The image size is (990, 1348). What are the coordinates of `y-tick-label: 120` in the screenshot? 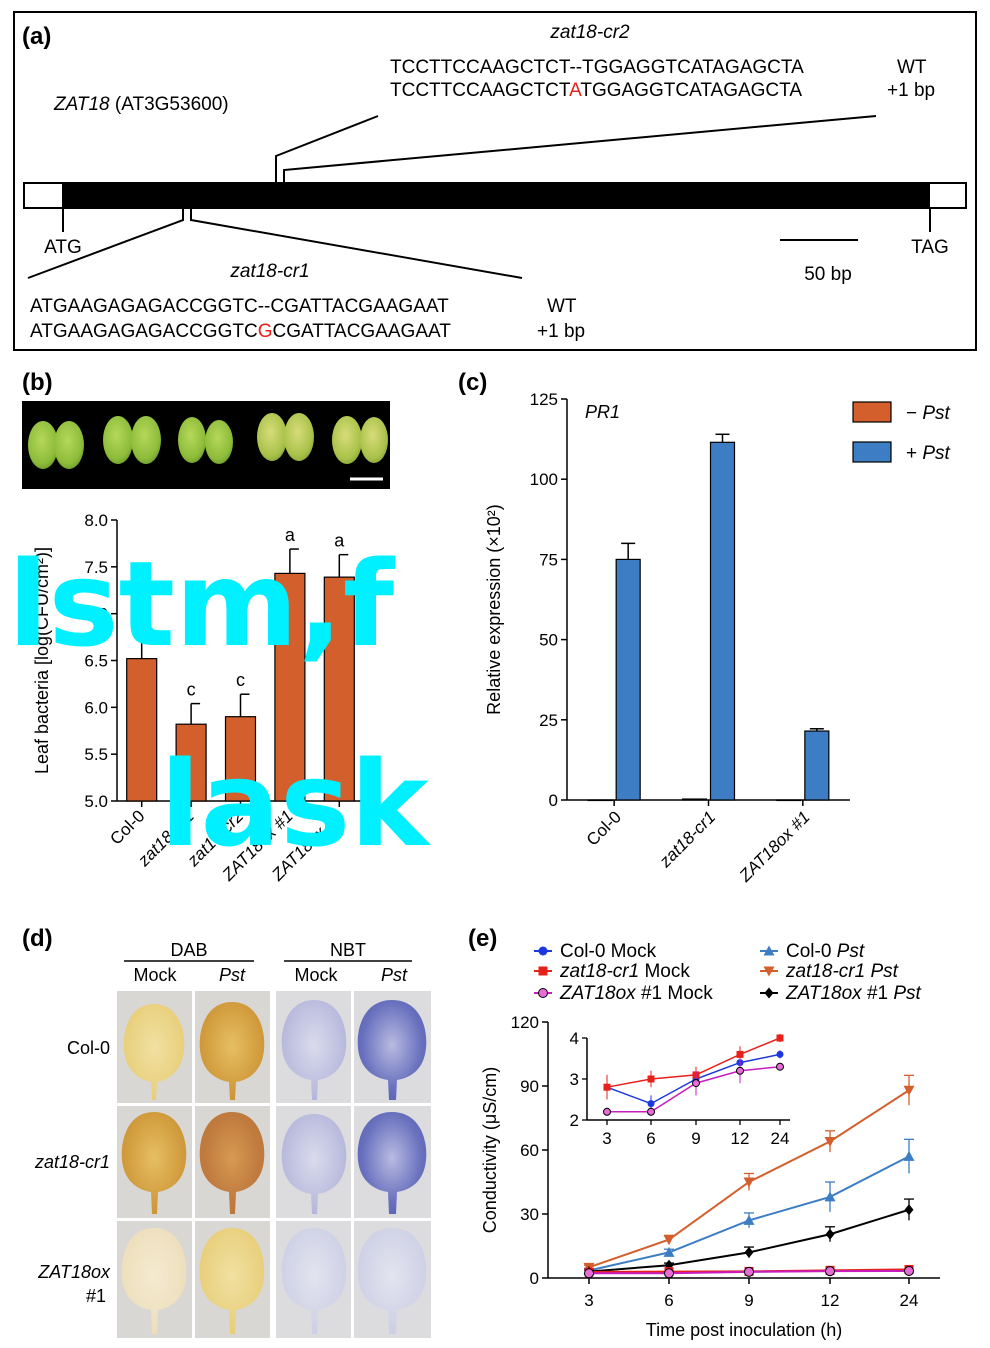 It's located at (525, 1022).